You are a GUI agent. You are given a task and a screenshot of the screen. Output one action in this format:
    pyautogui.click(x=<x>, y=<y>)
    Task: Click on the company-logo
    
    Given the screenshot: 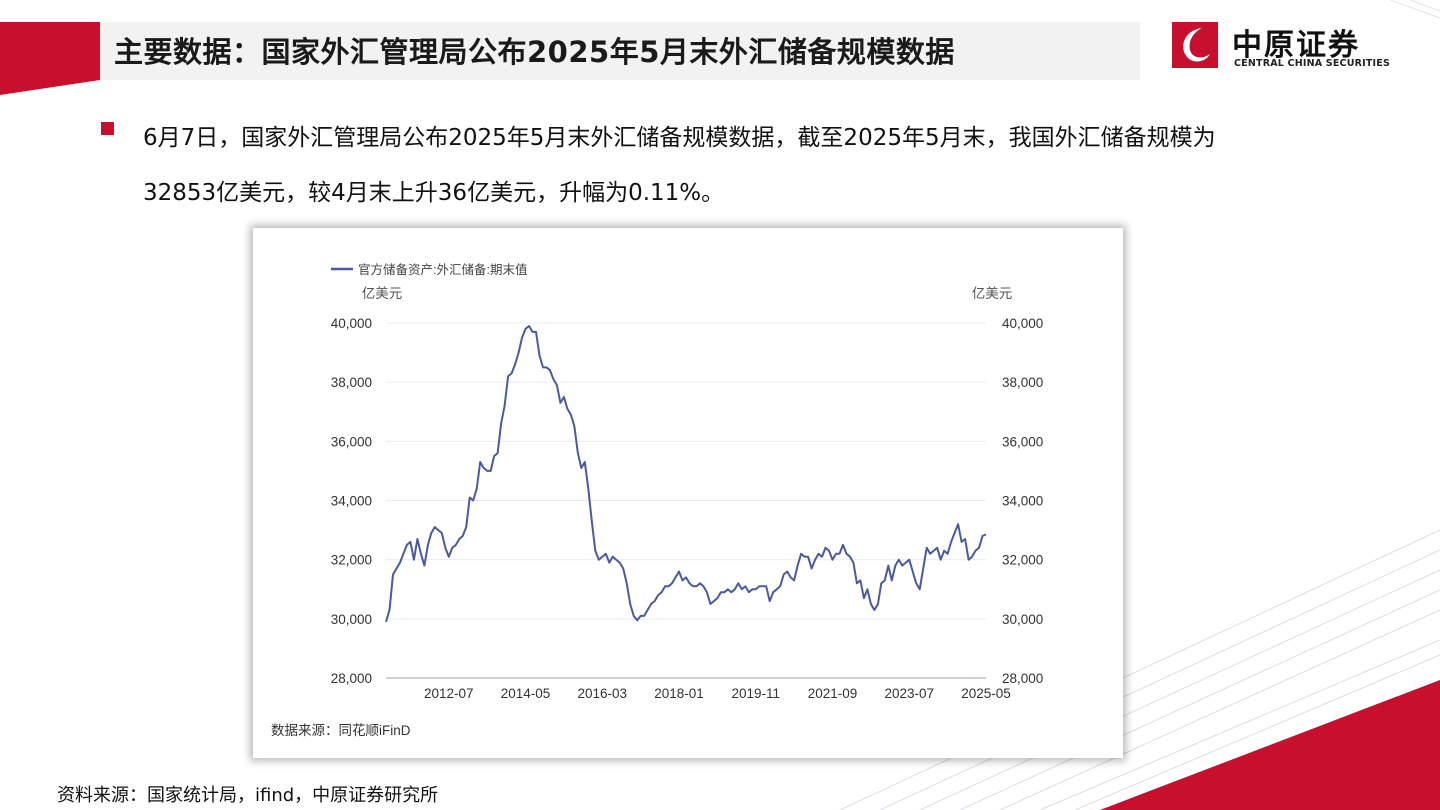 What is the action you would take?
    pyautogui.click(x=1195, y=45)
    